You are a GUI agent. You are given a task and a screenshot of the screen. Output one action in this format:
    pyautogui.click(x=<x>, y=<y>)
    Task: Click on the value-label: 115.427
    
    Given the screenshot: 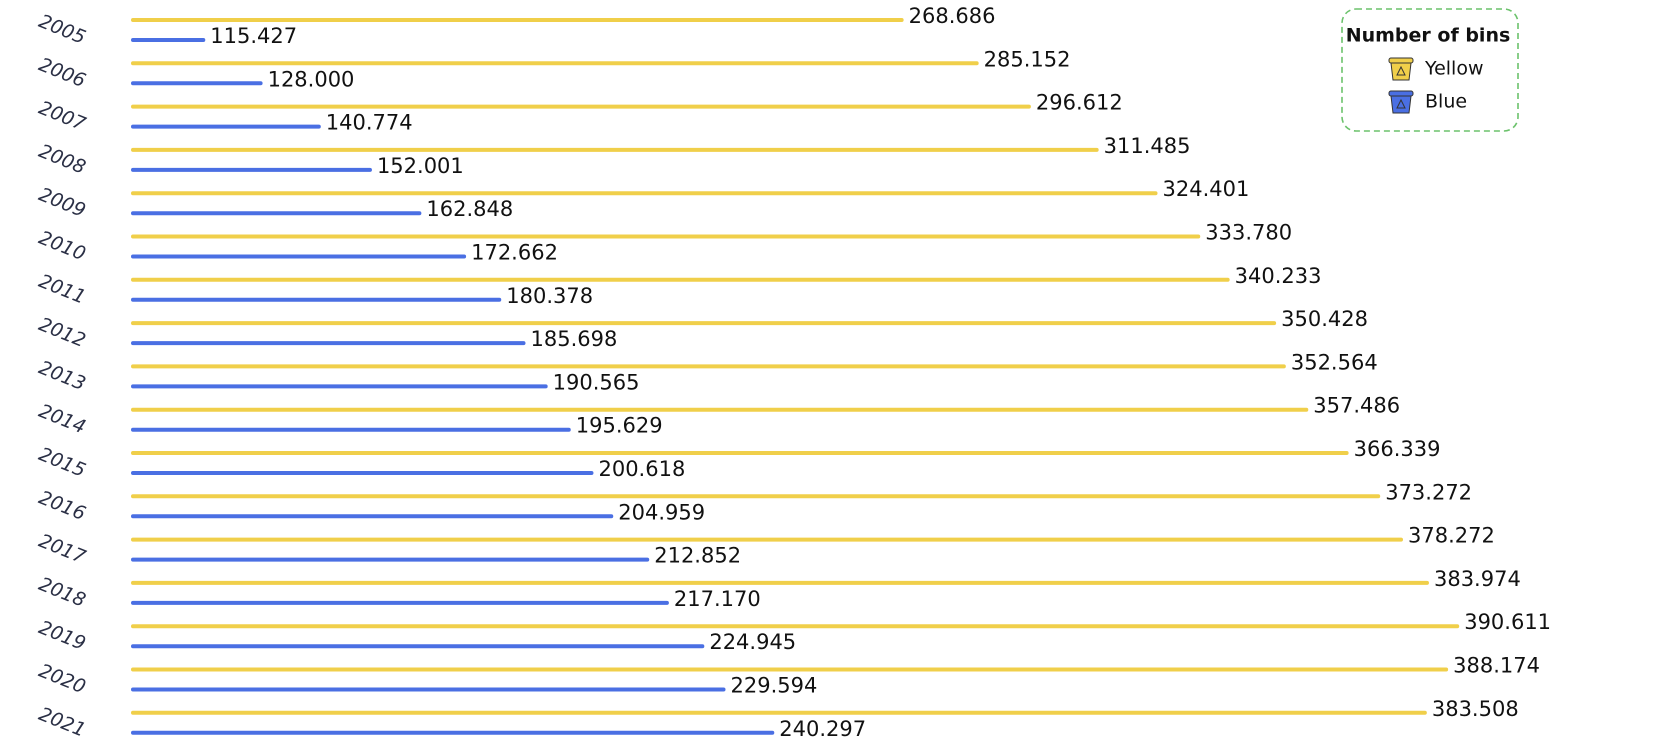 What is the action you would take?
    pyautogui.click(x=253, y=36)
    